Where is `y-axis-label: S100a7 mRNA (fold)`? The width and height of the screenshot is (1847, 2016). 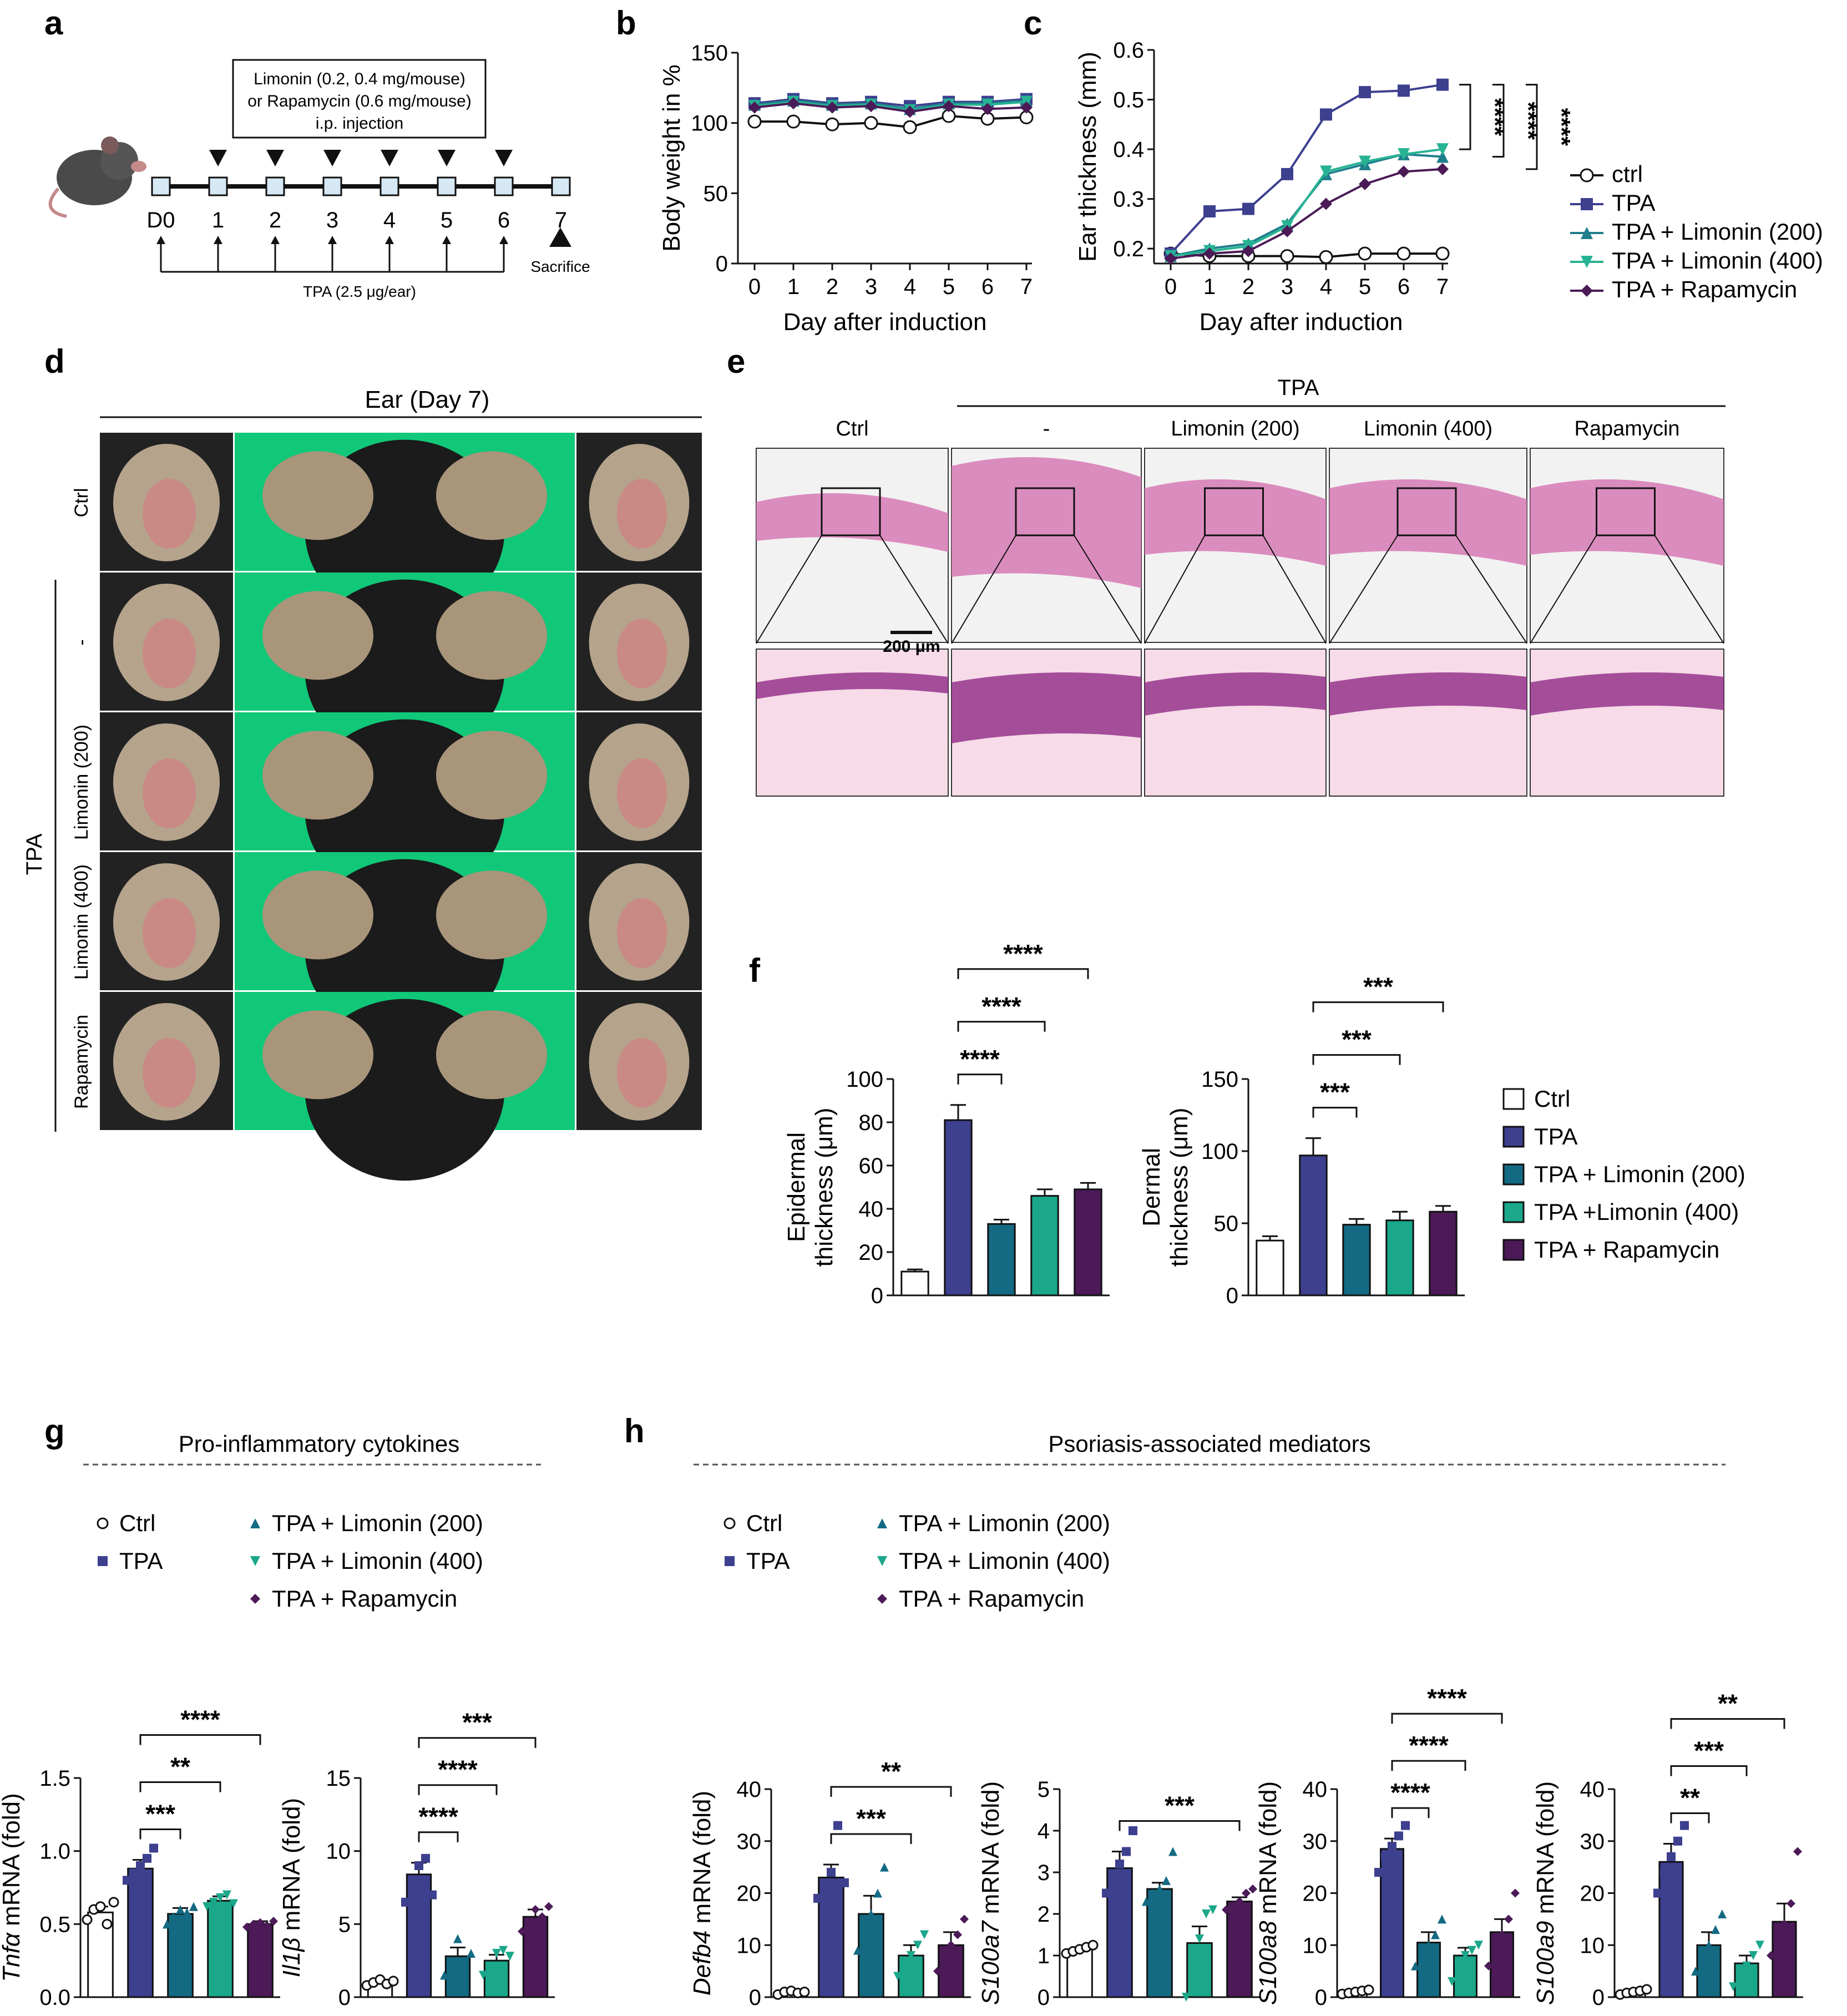
y-axis-label: S100a7 mRNA (fold) is located at coordinates (991, 1893).